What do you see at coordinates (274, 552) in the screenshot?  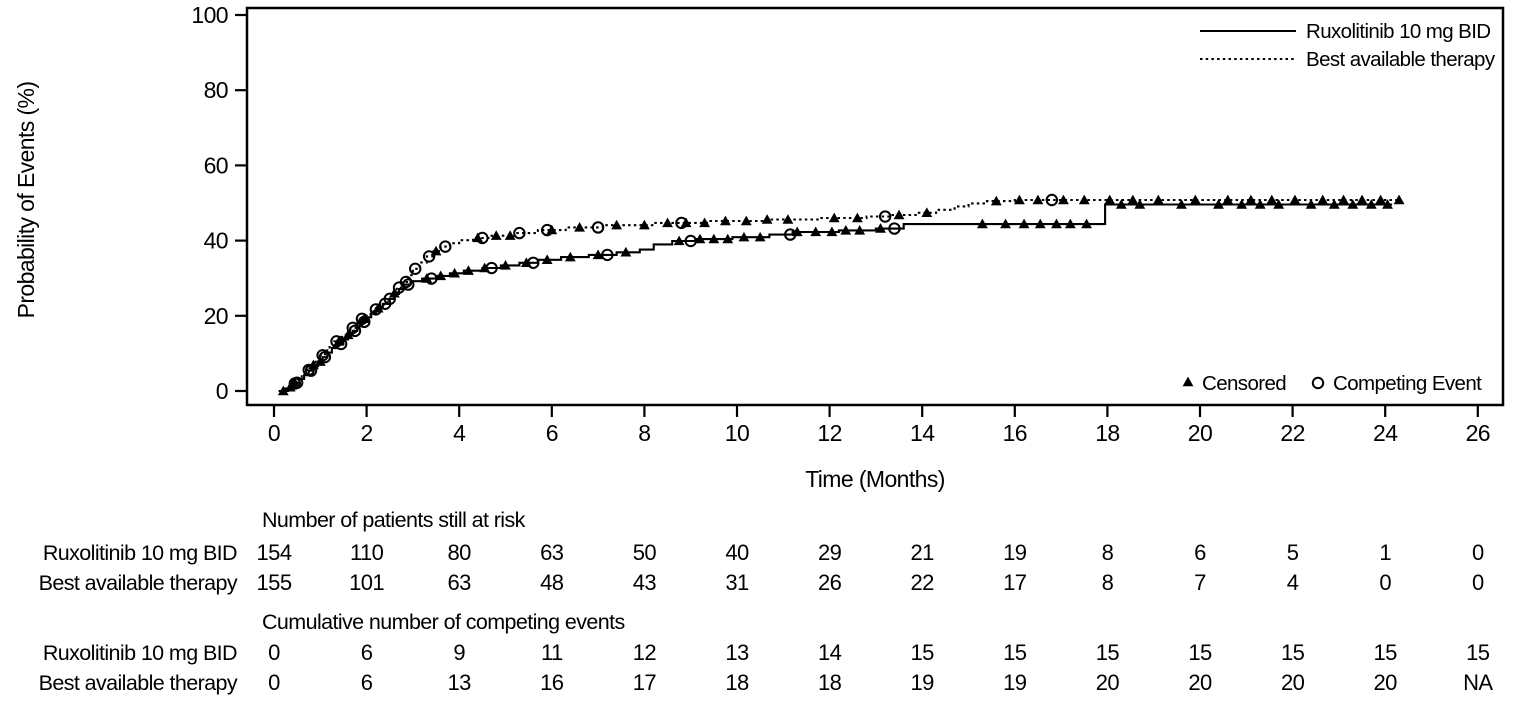 I see `risk-table-value: 154` at bounding box center [274, 552].